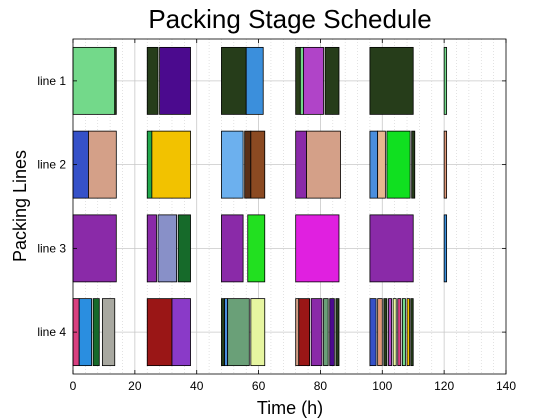  What do you see at coordinates (73, 386) in the screenshot?
I see `x-tick-label: 0` at bounding box center [73, 386].